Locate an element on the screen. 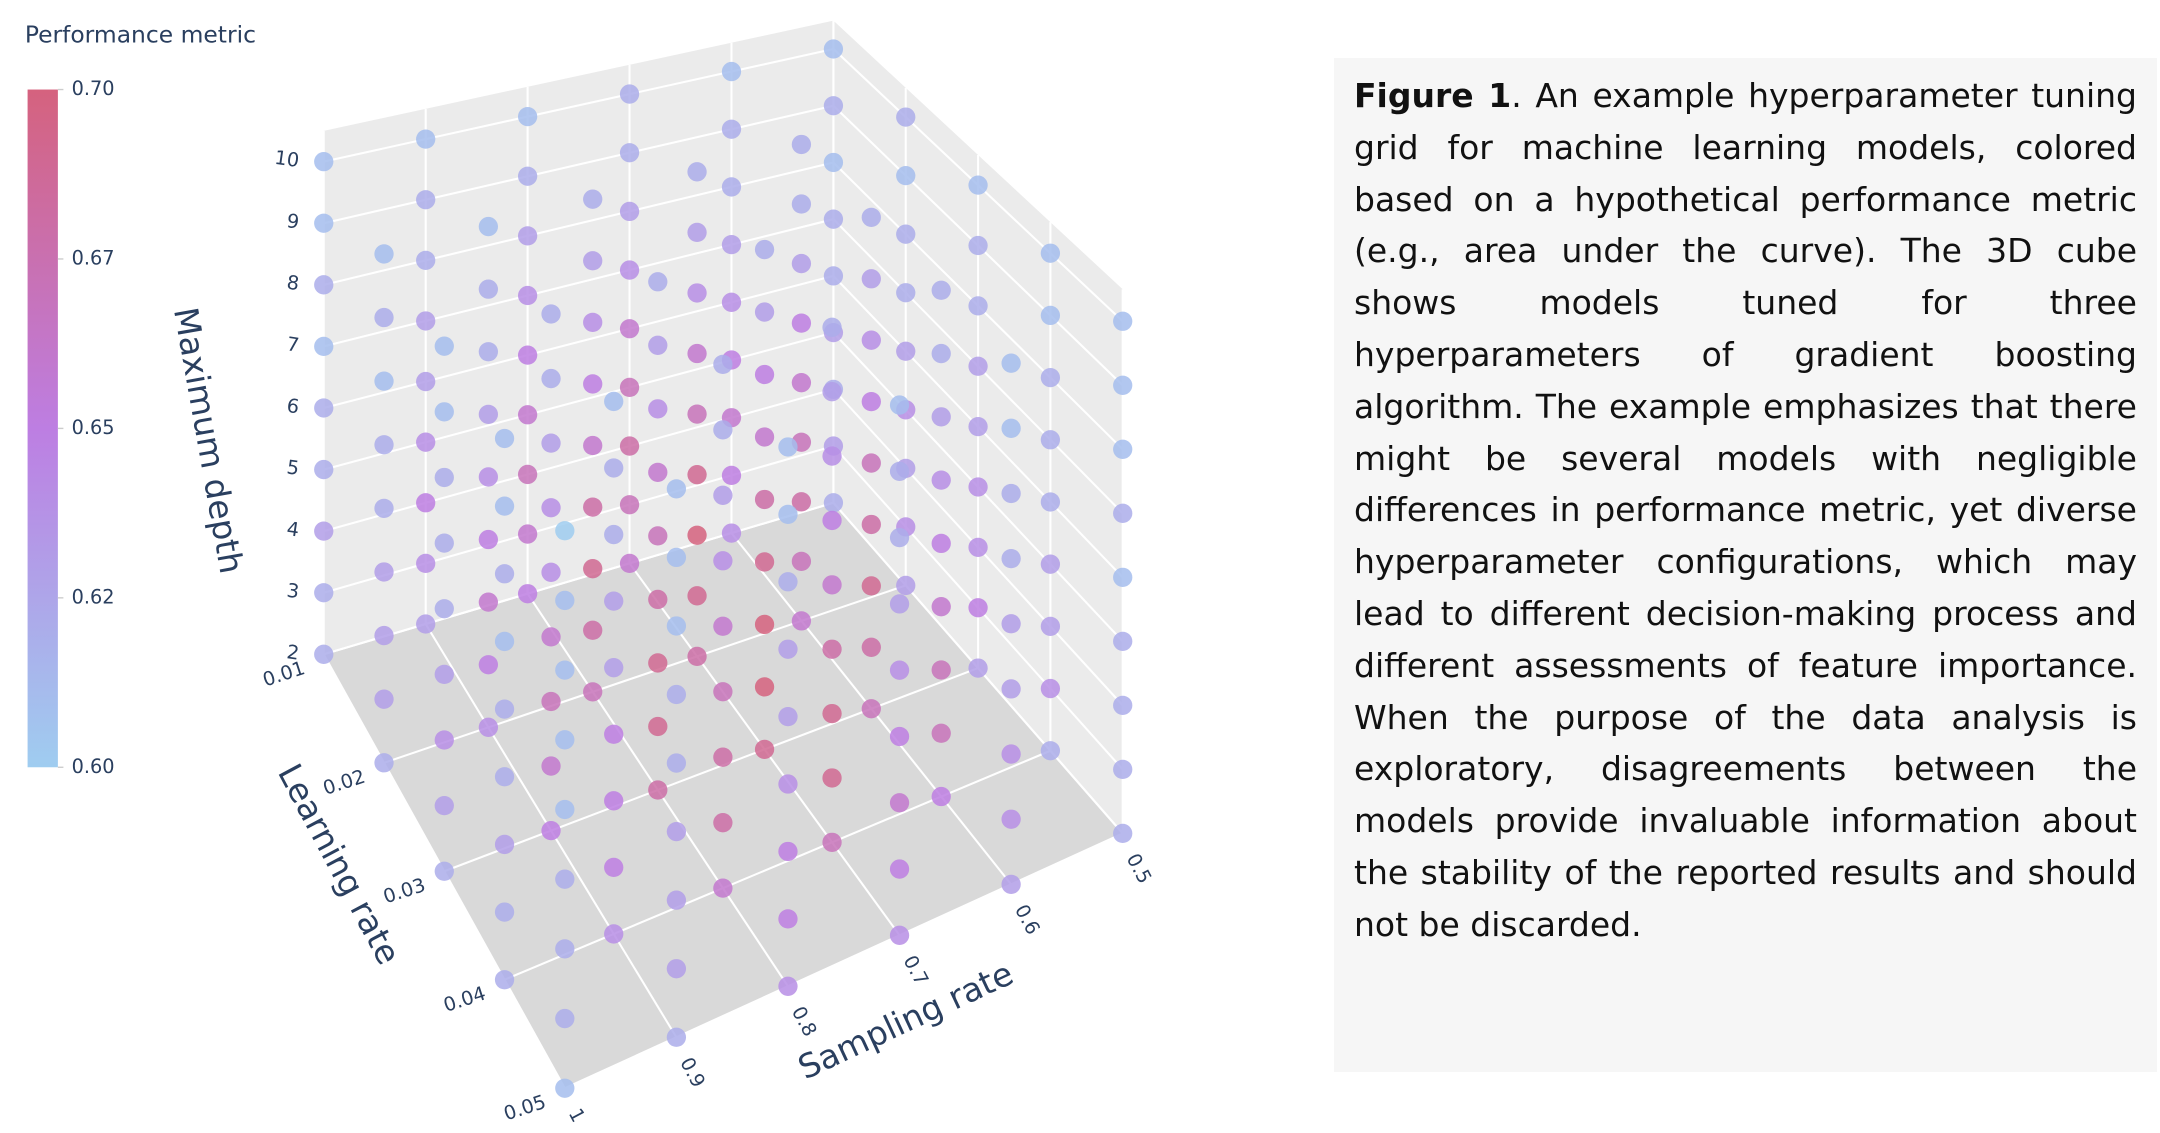  x-tick-label: 0.05 is located at coordinates (525, 1107).